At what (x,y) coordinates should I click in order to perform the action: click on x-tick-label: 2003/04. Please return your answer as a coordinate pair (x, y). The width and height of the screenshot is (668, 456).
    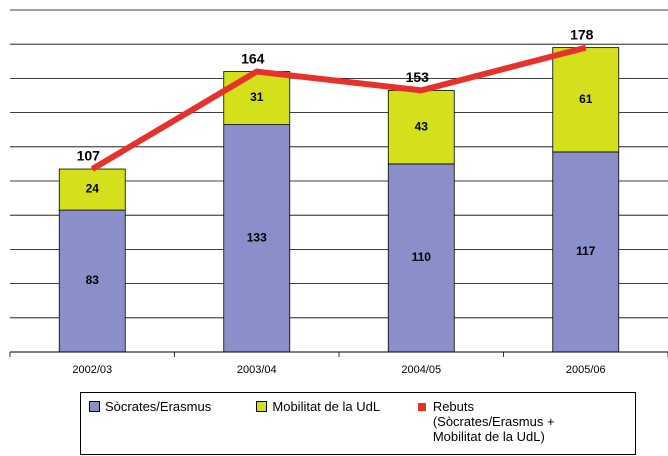
    Looking at the image, I should click on (257, 370).